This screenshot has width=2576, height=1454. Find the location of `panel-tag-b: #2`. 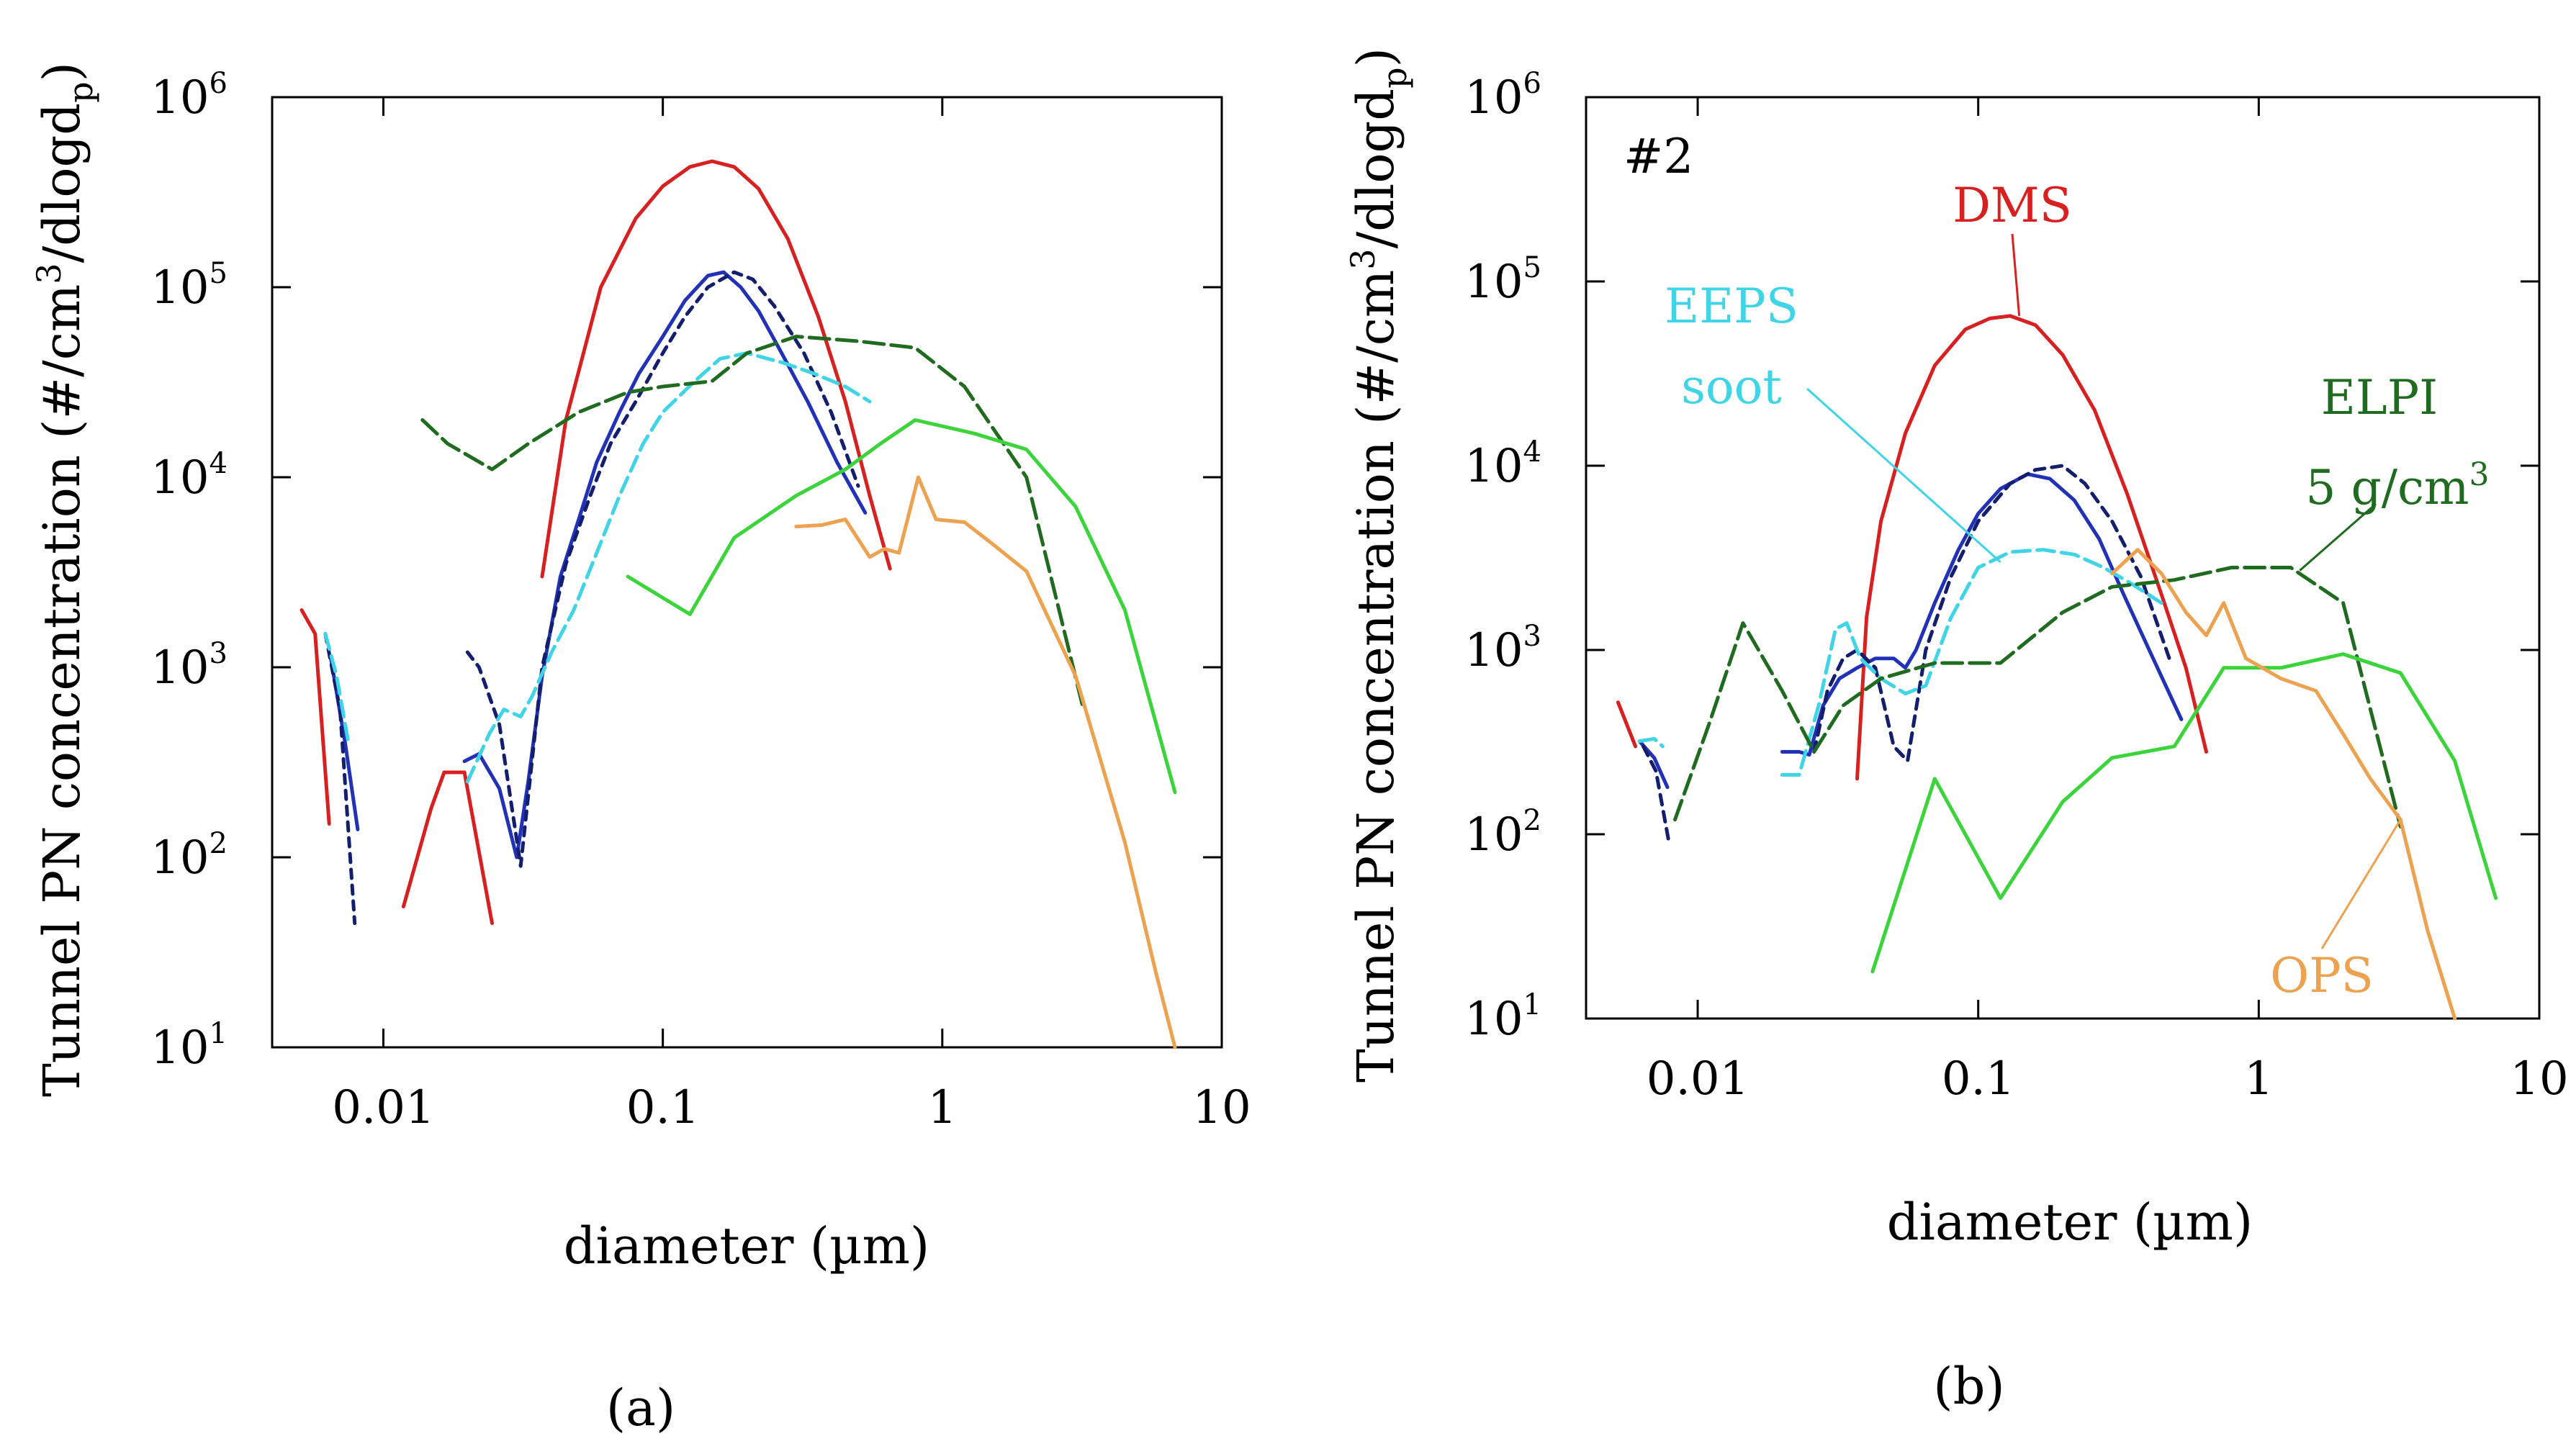

panel-tag-b: #2 is located at coordinates (1658, 156).